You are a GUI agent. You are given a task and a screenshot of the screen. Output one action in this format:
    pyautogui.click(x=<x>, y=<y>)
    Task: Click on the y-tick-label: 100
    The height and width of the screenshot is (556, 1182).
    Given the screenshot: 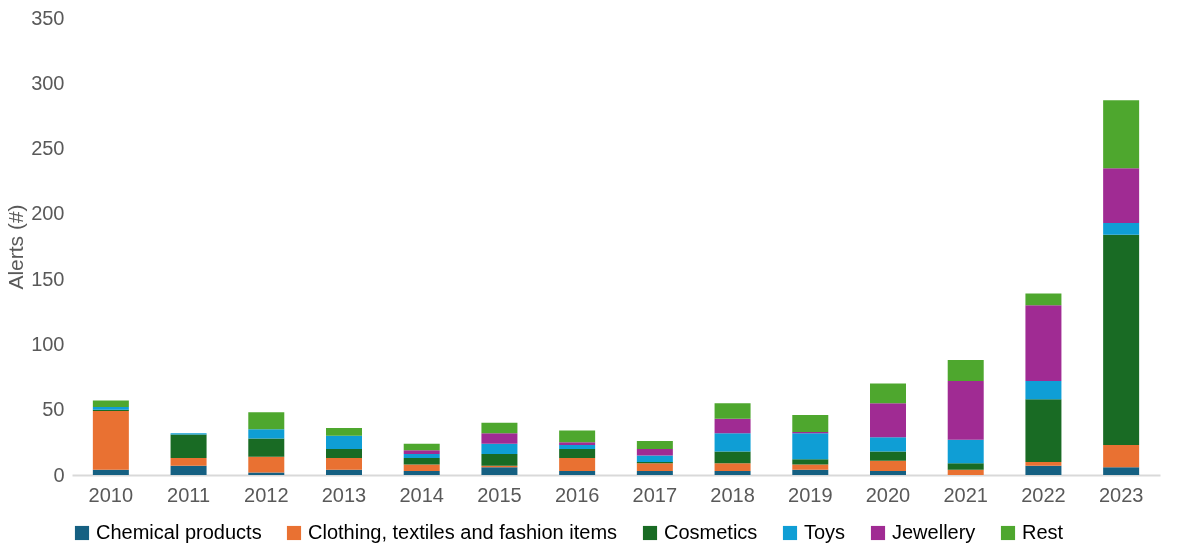 What is the action you would take?
    pyautogui.click(x=48, y=343)
    